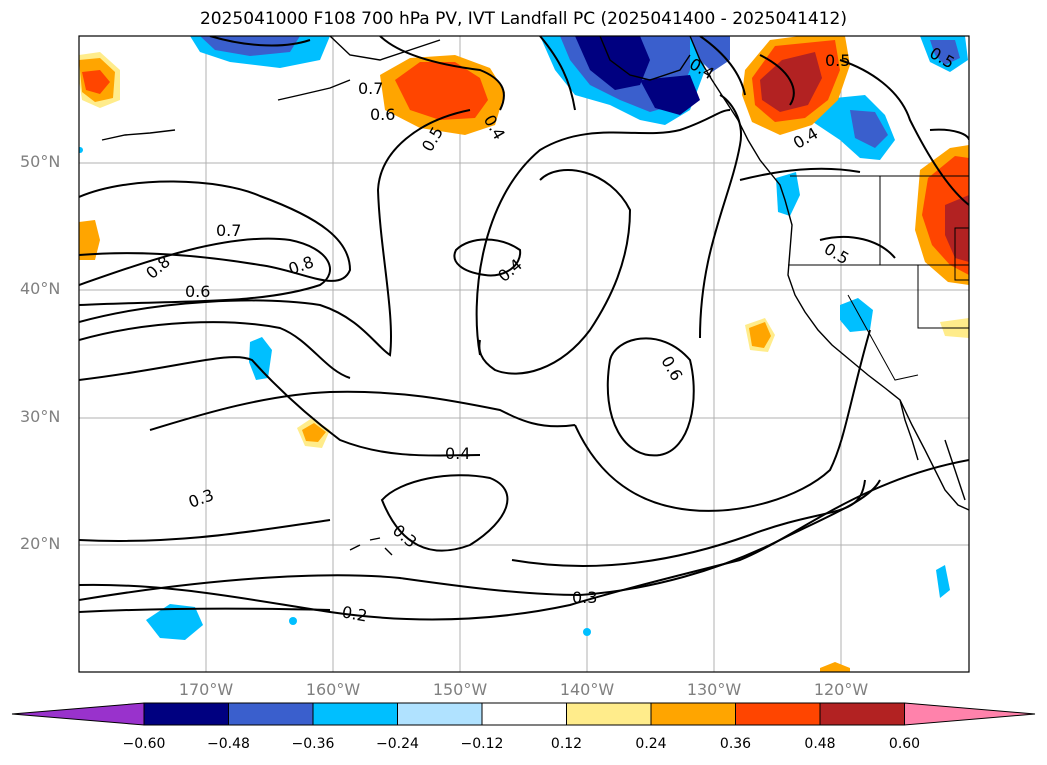 The width and height of the screenshot is (1047, 765). Describe the element at coordinates (397, 744) in the screenshot. I see `colorbar-tick-label: −0.24` at that location.